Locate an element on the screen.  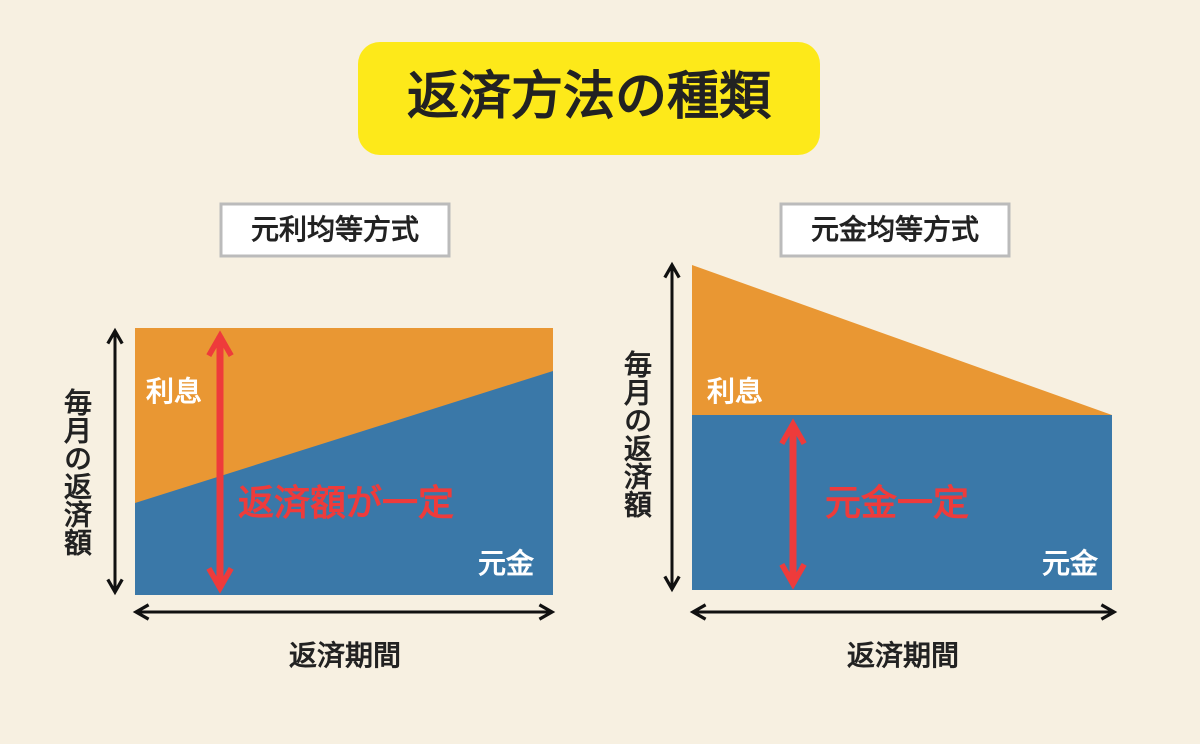
panel-label: 元利均等方式 is located at coordinates (335, 229).